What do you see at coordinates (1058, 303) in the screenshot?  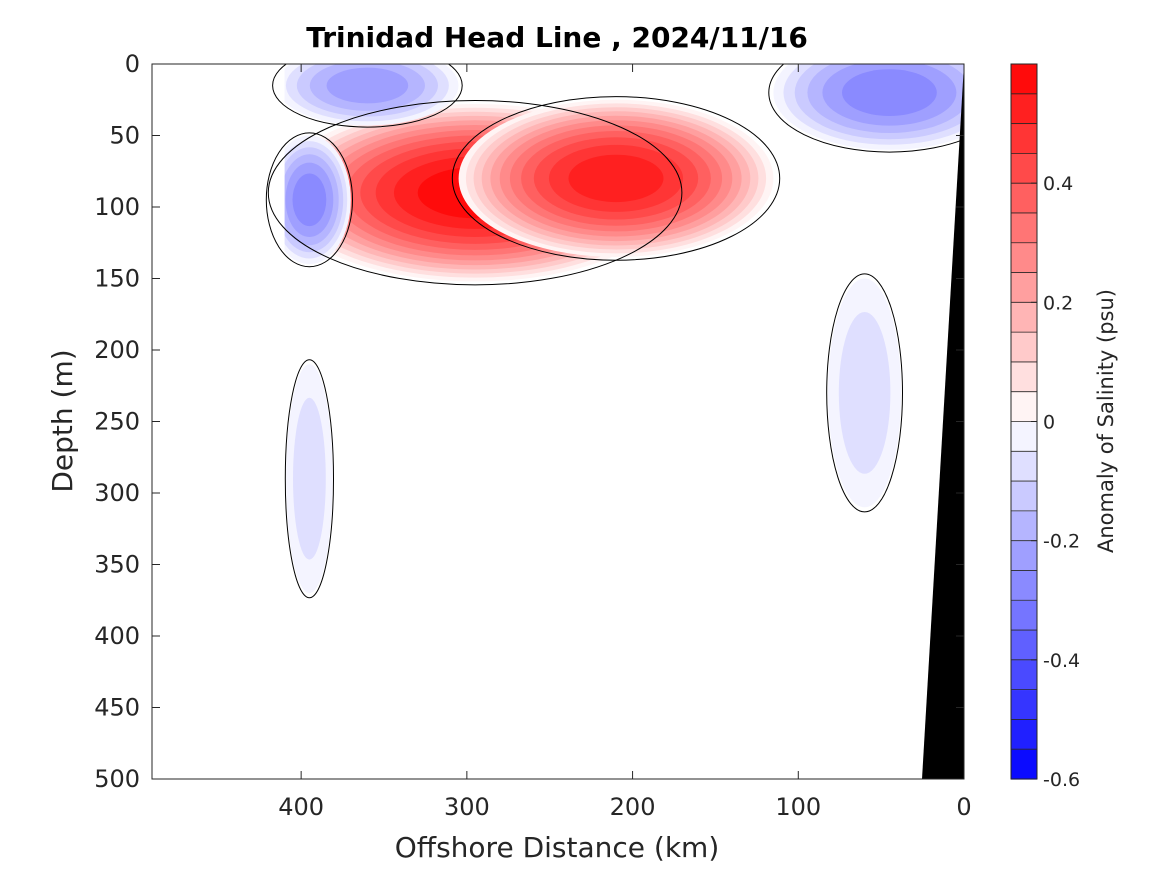 I see `colorbar-tick-label: 0.2` at bounding box center [1058, 303].